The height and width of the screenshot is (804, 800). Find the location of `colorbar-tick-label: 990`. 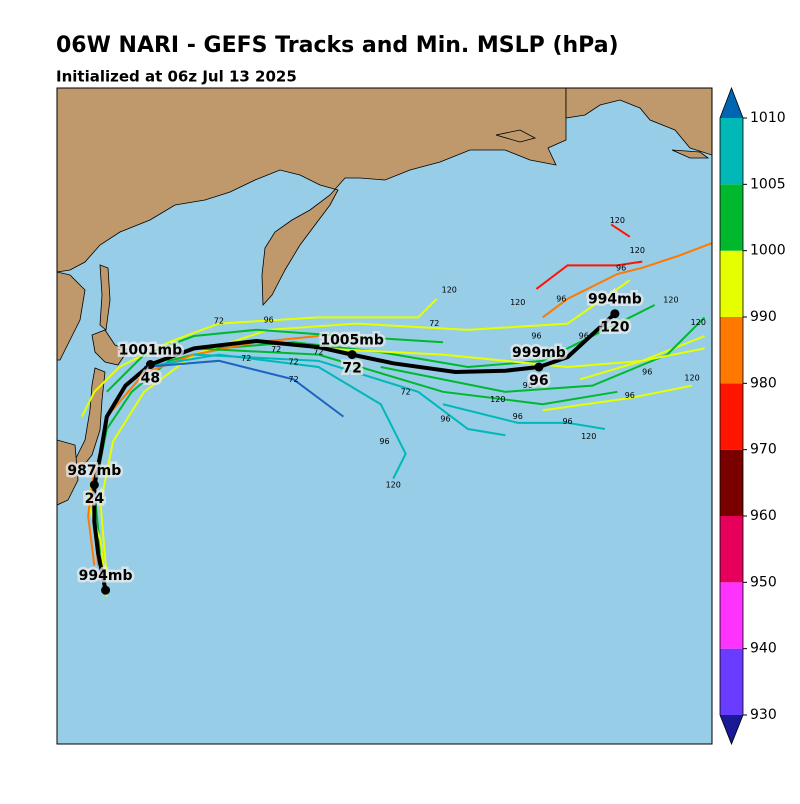

colorbar-tick-label: 990 is located at coordinates (763, 317).